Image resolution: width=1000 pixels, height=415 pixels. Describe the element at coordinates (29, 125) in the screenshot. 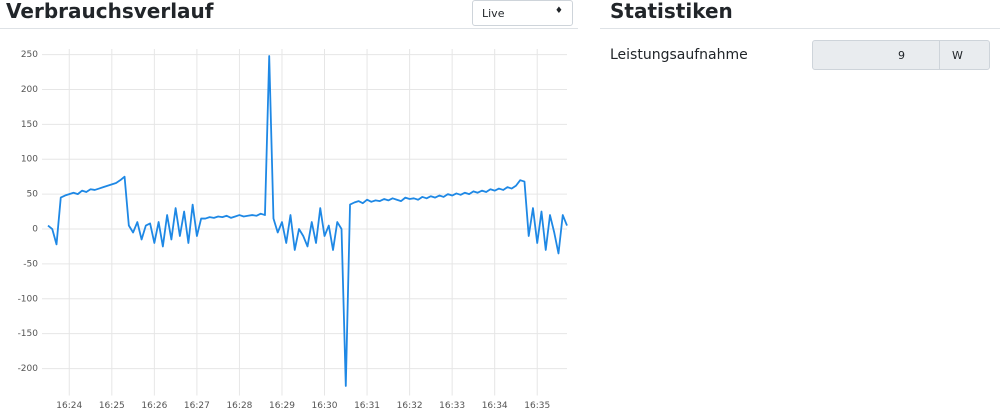

I see `y-tick-label: 150` at that location.